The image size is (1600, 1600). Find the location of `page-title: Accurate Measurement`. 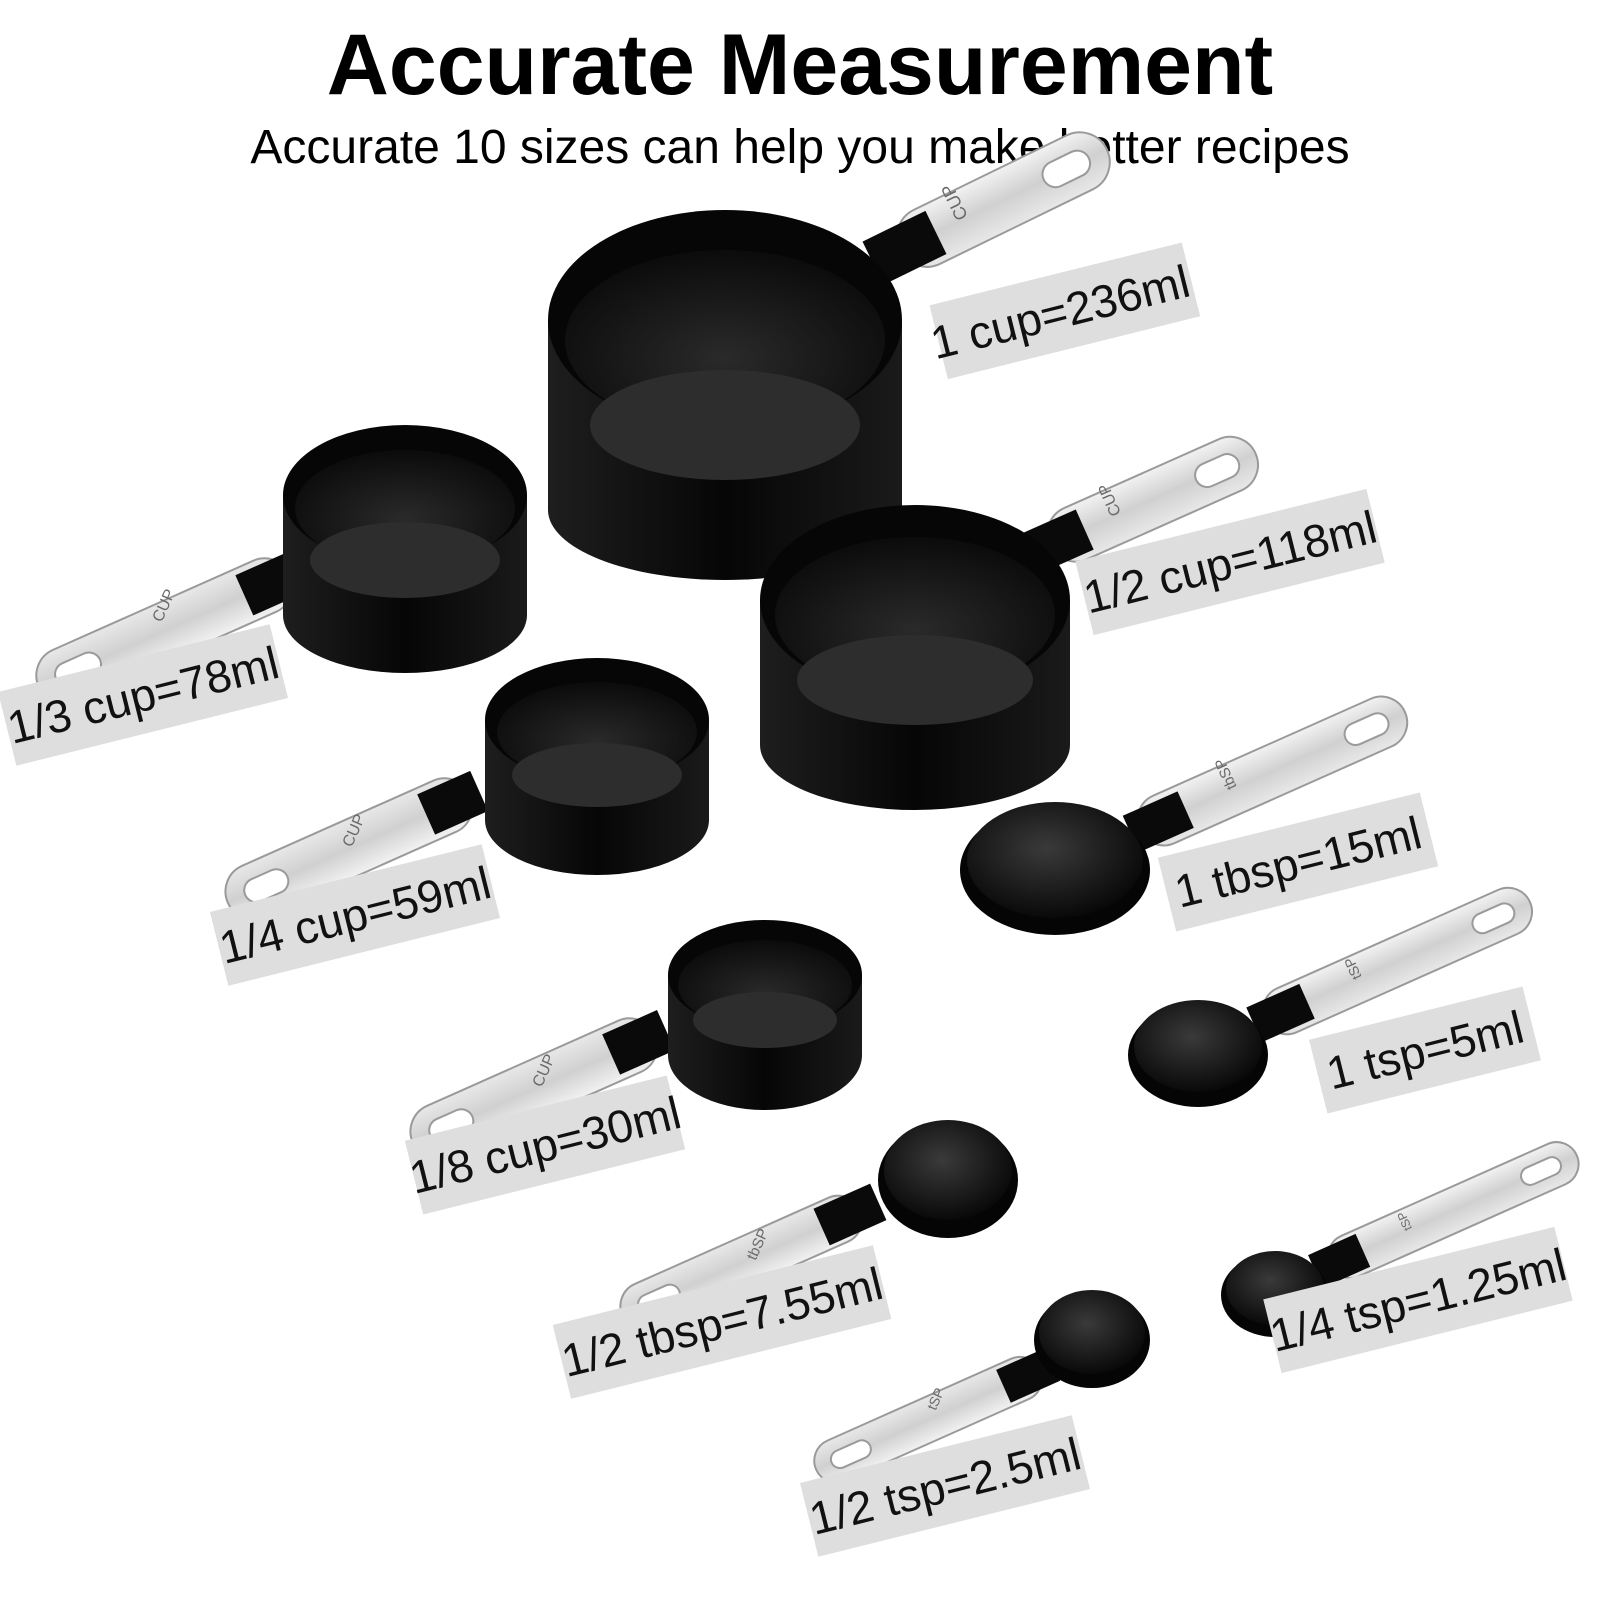

page-title: Accurate Measurement is located at coordinates (800, 65).